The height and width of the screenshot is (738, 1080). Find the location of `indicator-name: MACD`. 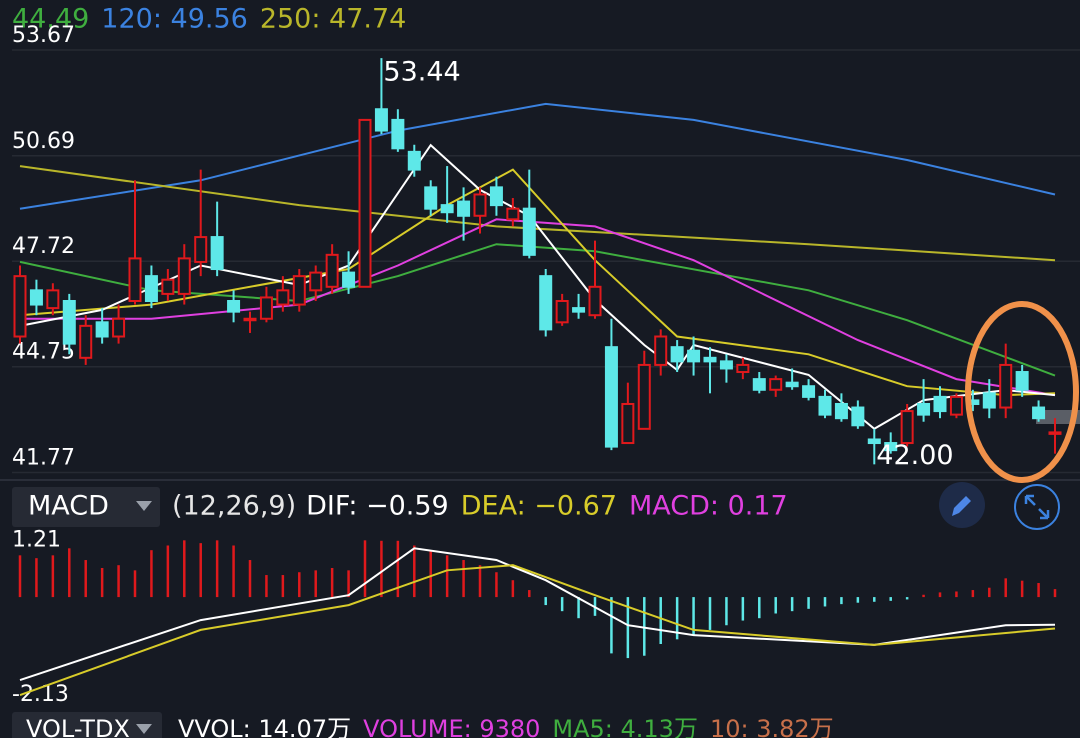

indicator-name: MACD is located at coordinates (68, 506).